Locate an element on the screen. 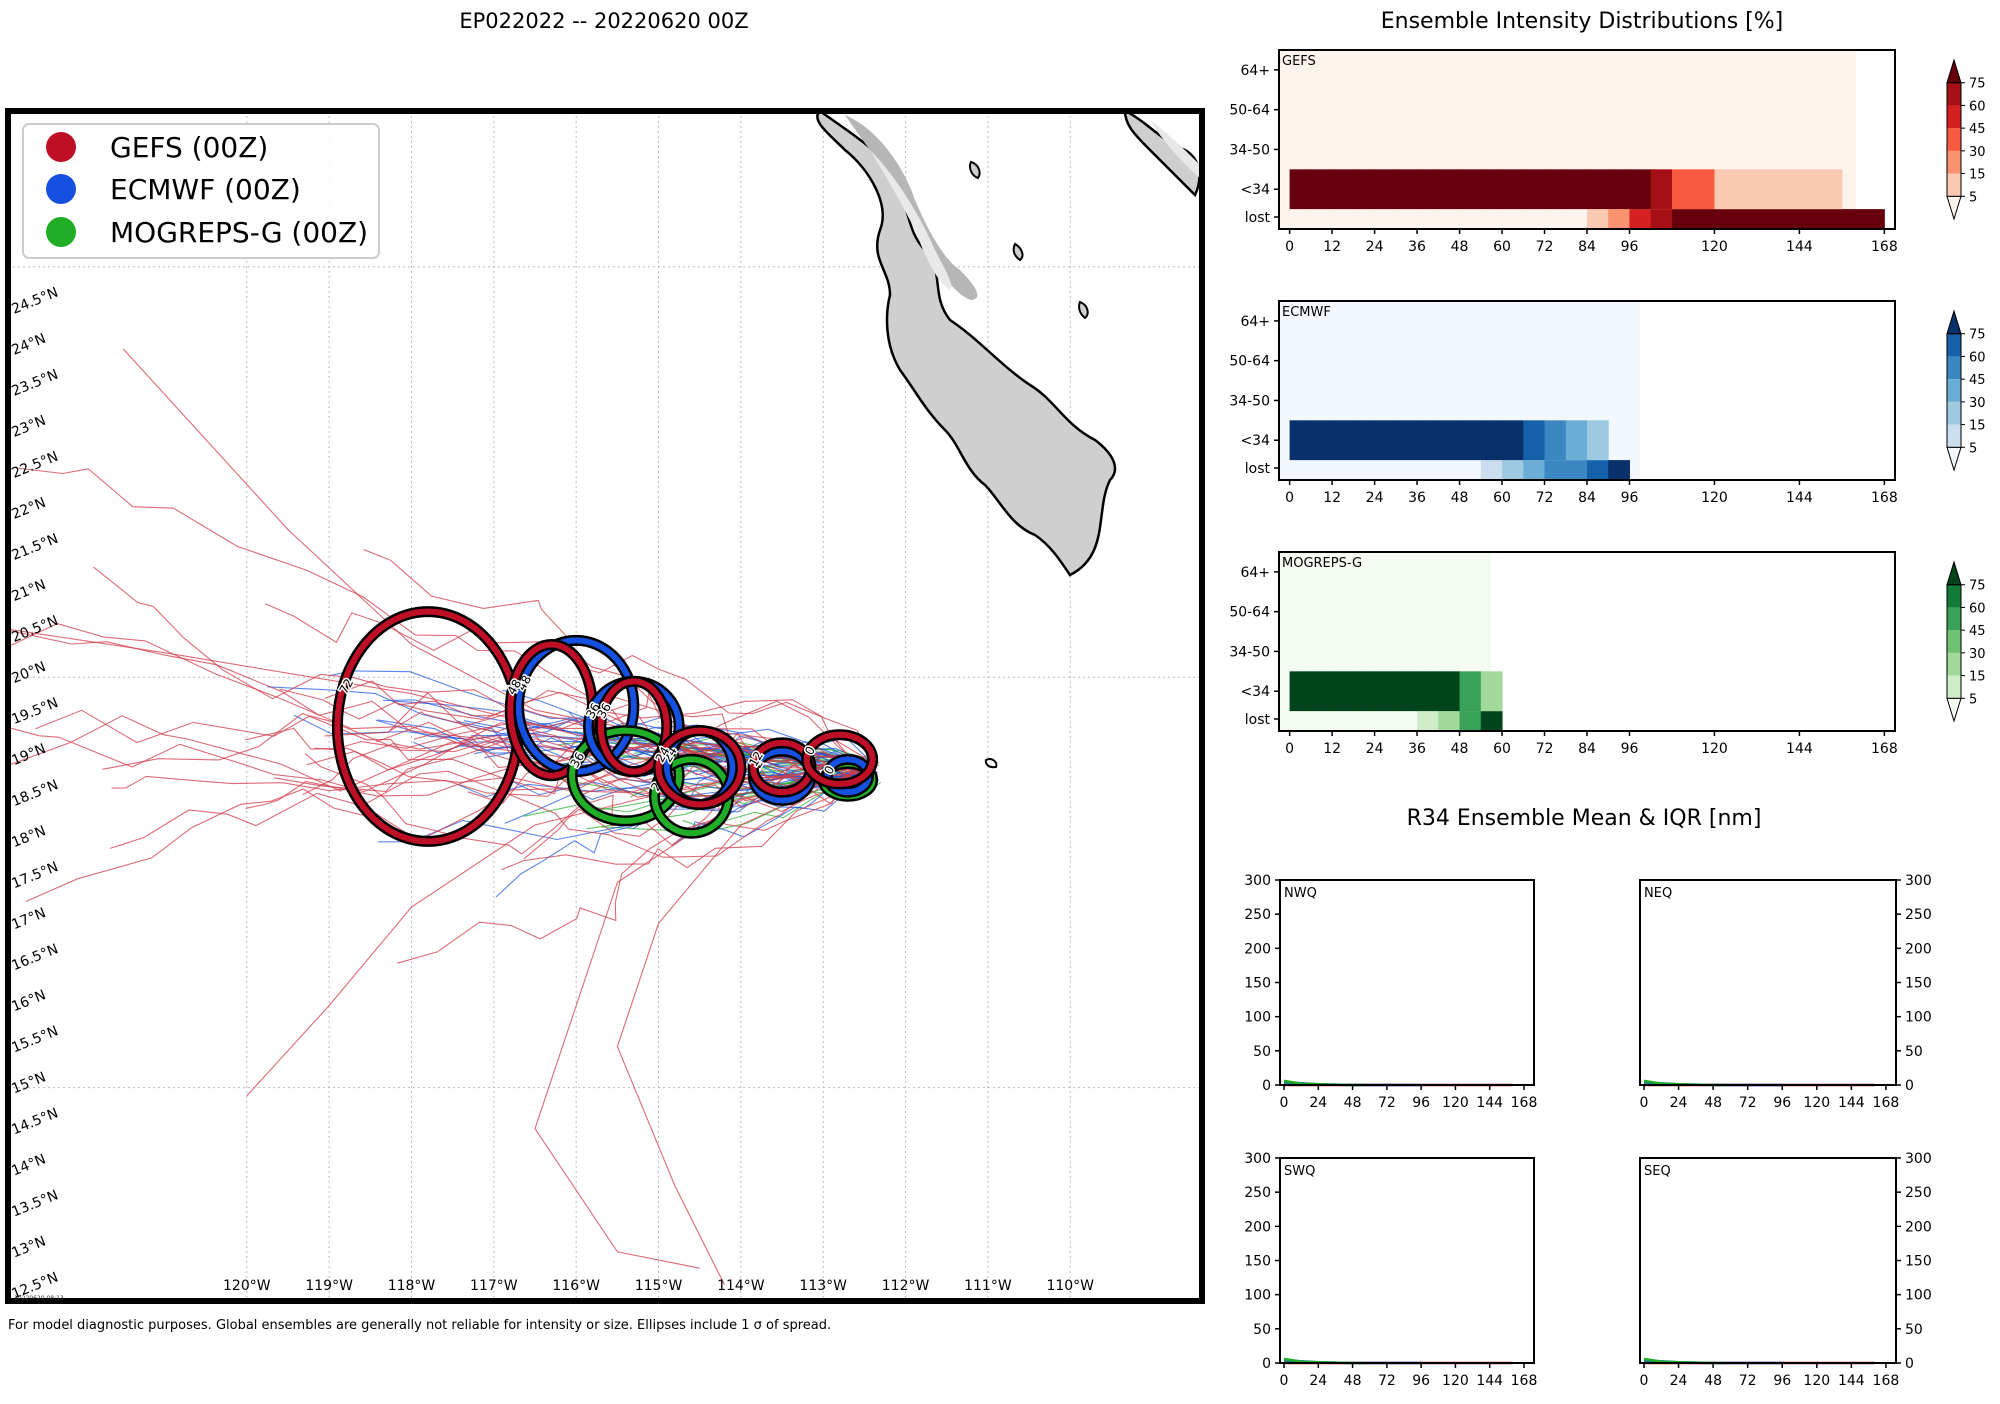 Image resolution: width=2000 pixels, height=1404 pixels. heatmap-xtick-label: 144 is located at coordinates (1799, 749).